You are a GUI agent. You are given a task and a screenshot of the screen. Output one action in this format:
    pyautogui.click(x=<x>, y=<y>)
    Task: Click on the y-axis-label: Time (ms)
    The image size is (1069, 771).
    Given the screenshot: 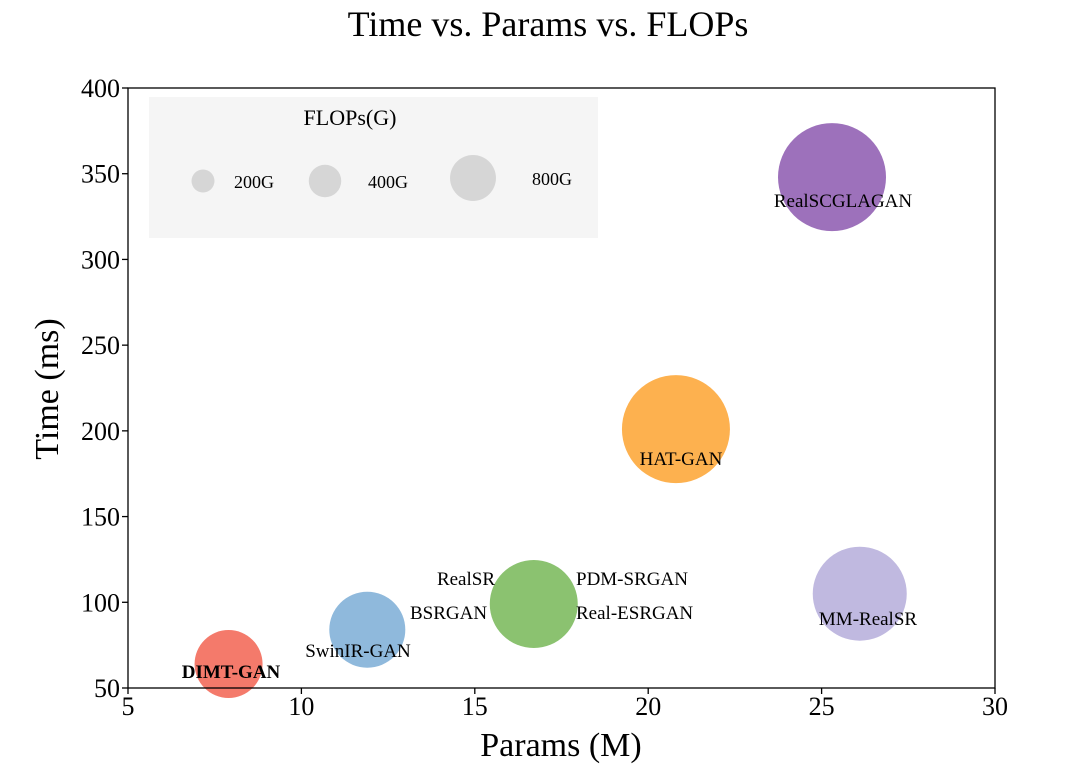 What is the action you would take?
    pyautogui.click(x=47, y=388)
    